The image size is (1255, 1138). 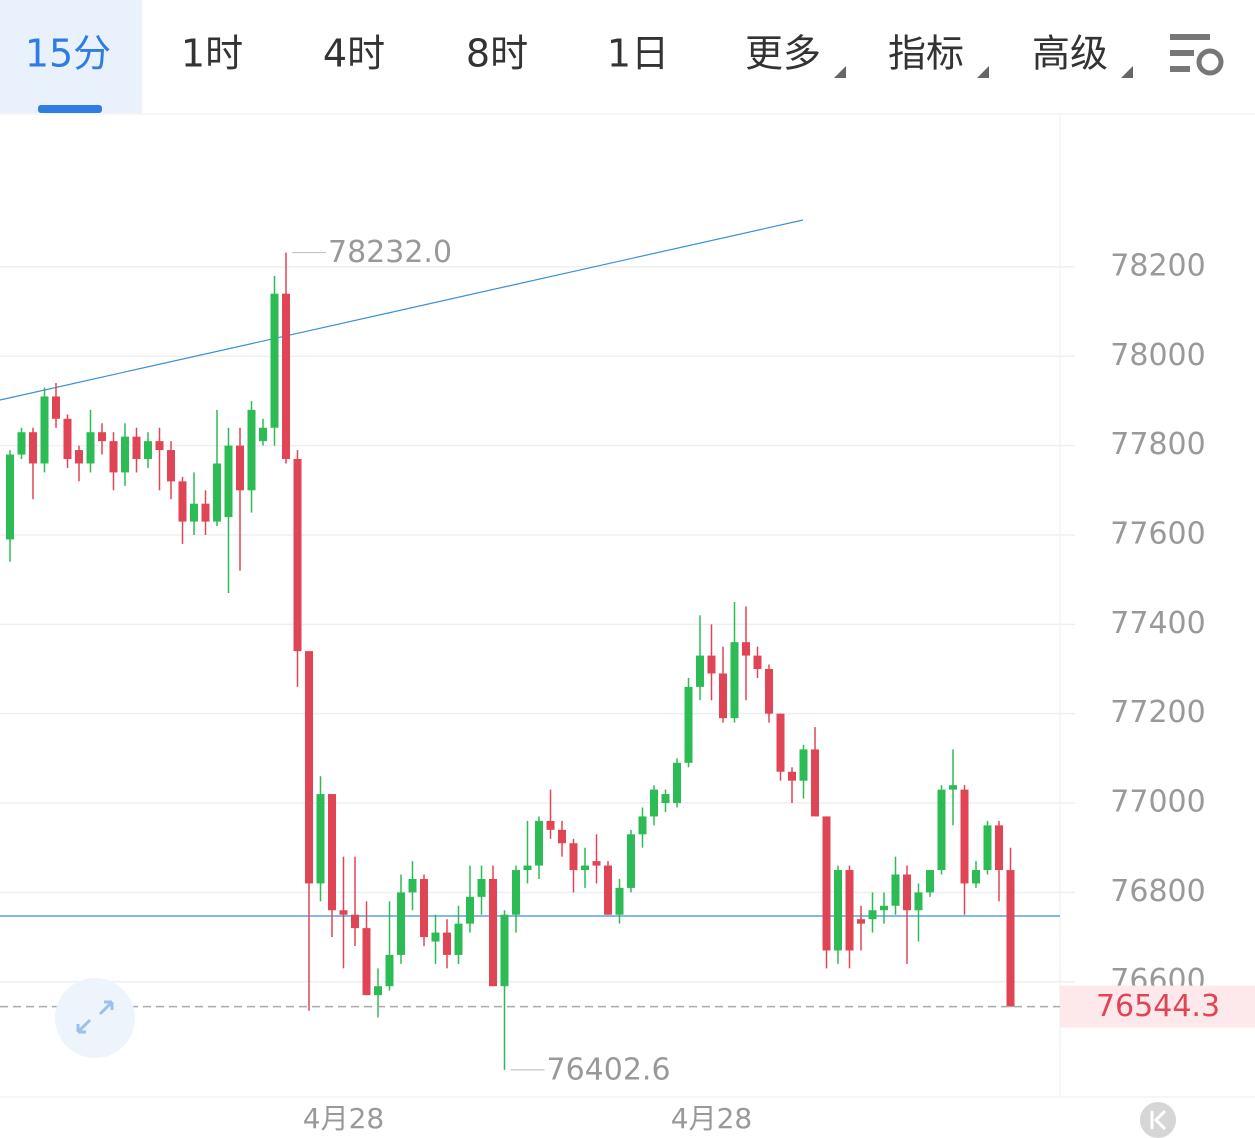 What do you see at coordinates (566, 54) in the screenshot?
I see `tab-bar: 15分 1时 4时 8时 1日 更多 指标 高级` at bounding box center [566, 54].